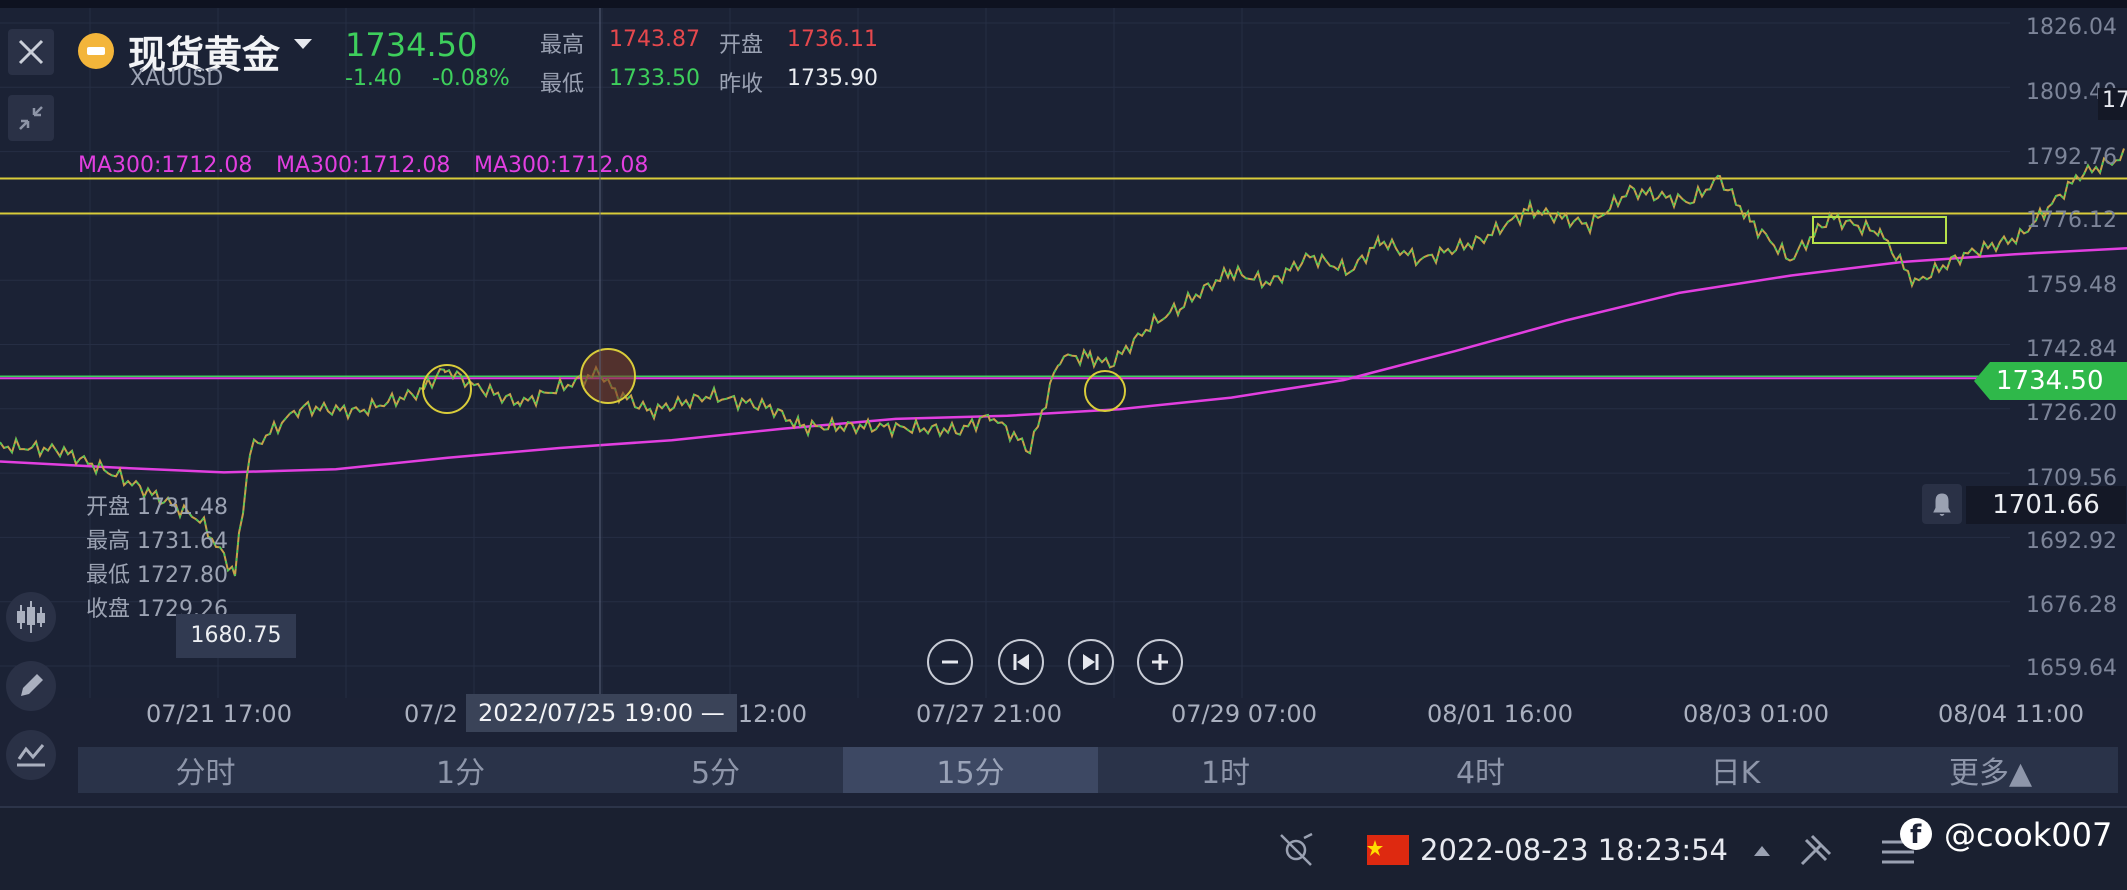 This screenshot has width=2127, height=890. Describe the element at coordinates (1388, 850) in the screenshot. I see `china-flag-icon` at that location.